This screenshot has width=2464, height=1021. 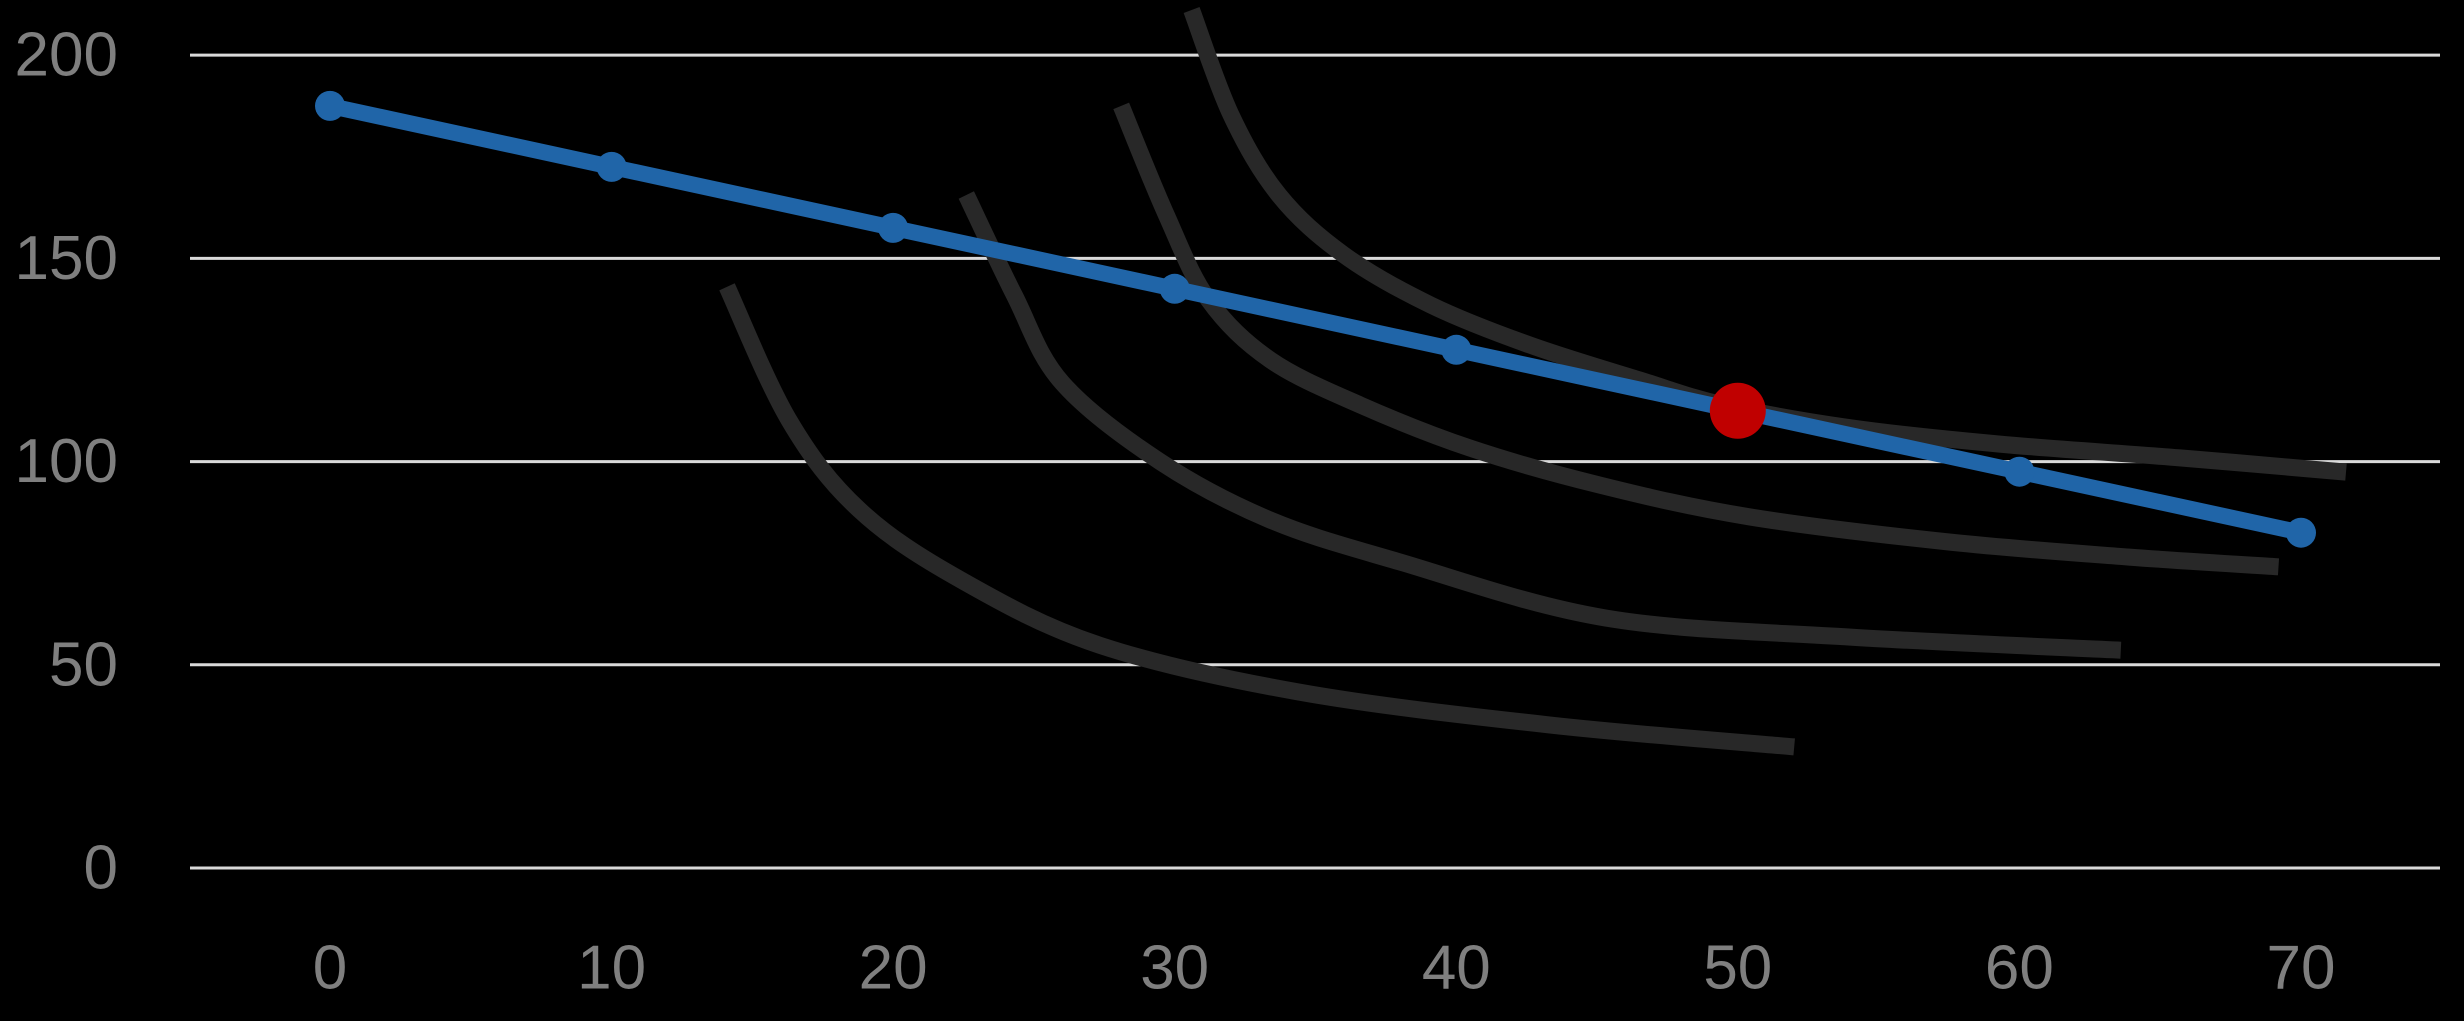 I want to click on y-axis-tick-label: 150, so click(x=66, y=258).